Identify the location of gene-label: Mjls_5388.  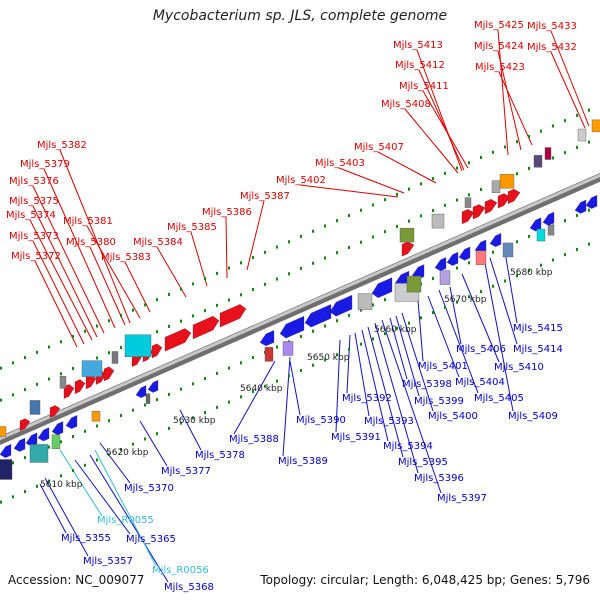
(254, 439).